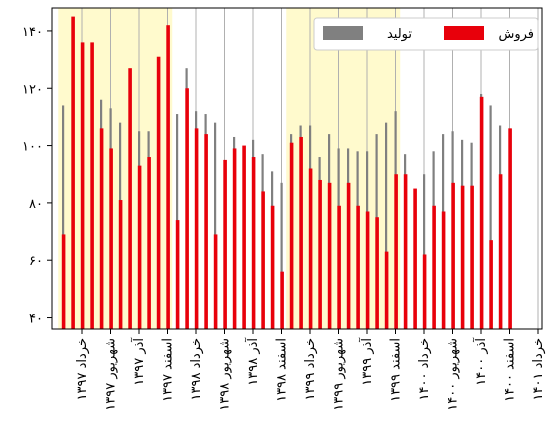 The image size is (552, 436). I want to click on legend-label-sales: فروش, so click(516, 34).